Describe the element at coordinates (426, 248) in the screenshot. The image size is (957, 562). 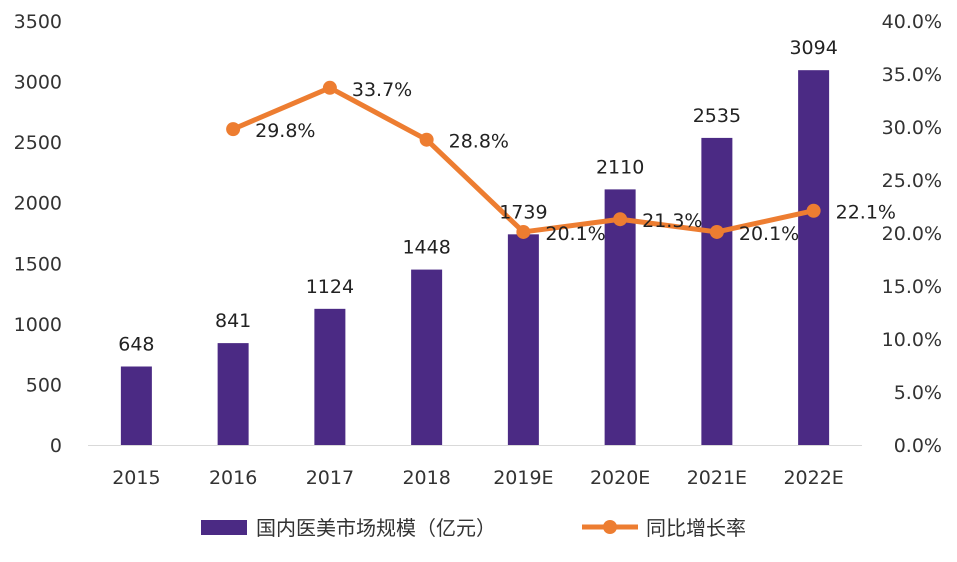
I see `bar-data-label: 1448` at that location.